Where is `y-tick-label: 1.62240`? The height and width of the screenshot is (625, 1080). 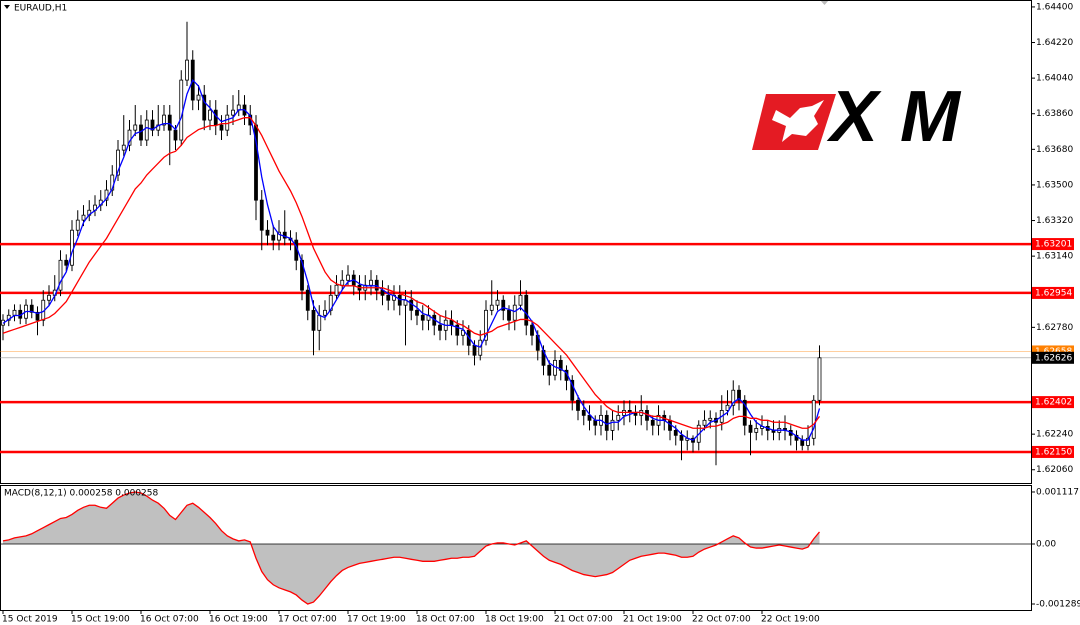
y-tick-label: 1.62240 is located at coordinates (1054, 435).